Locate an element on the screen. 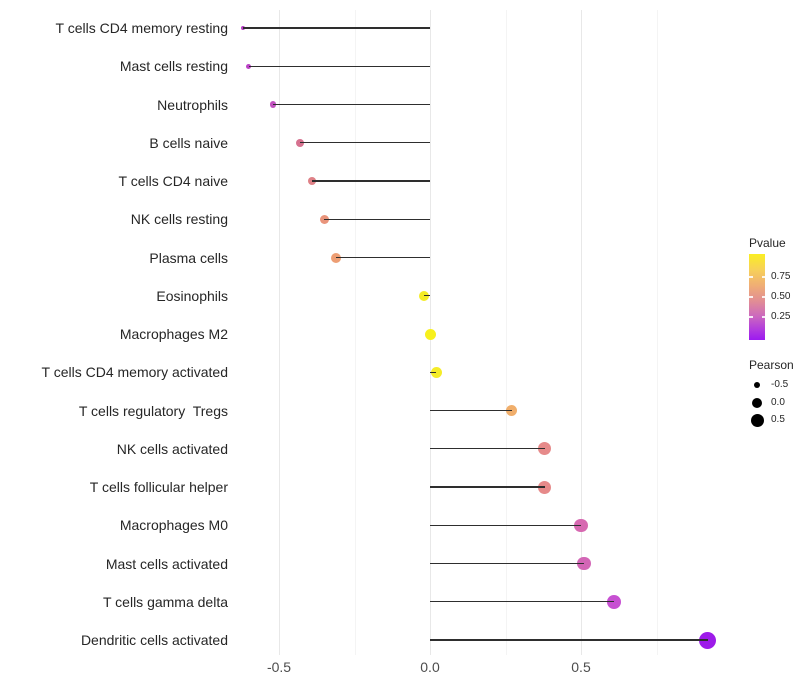  y-axis-label: Macrophages M0 is located at coordinates (173, 525).